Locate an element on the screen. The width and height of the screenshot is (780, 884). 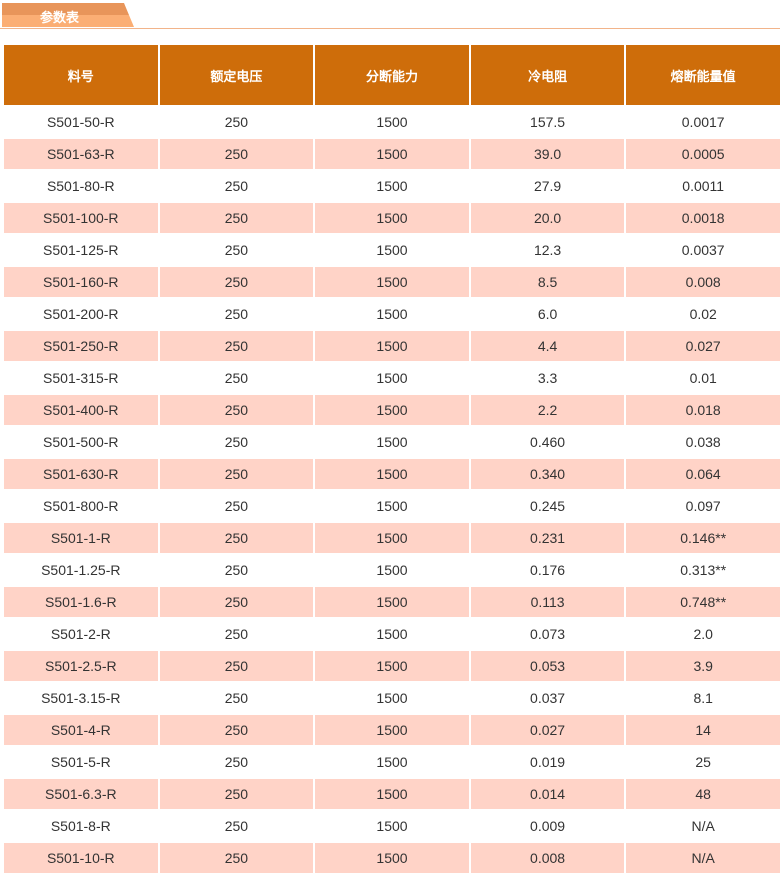
cell-part-number: S501-4-R is located at coordinates (81, 730).